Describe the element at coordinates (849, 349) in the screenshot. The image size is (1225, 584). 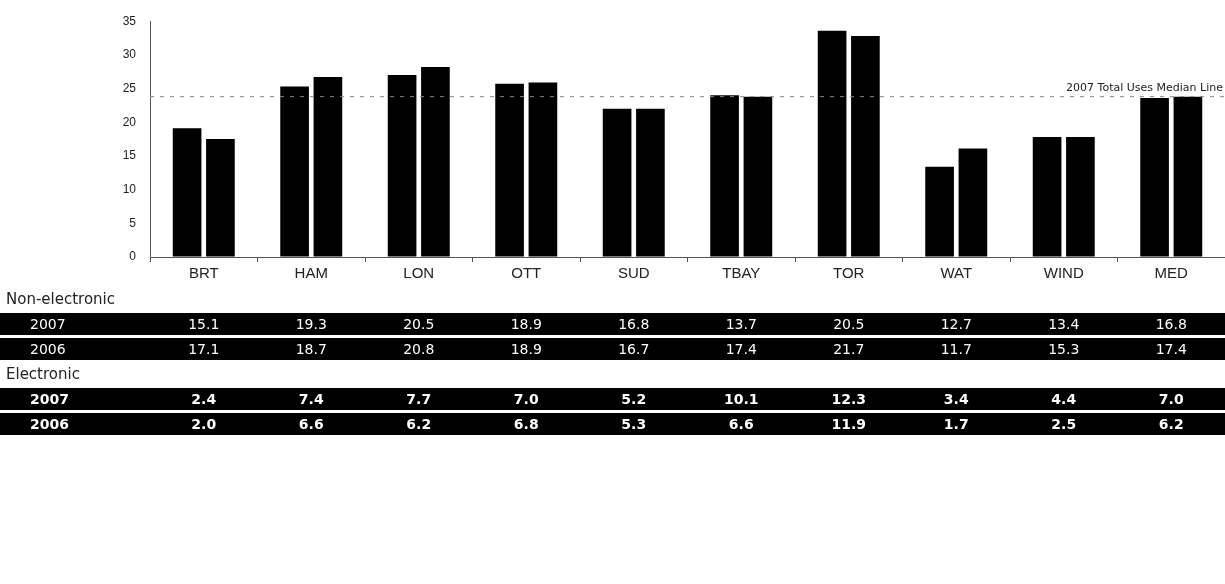
I see `data-label: 21.7` at that location.